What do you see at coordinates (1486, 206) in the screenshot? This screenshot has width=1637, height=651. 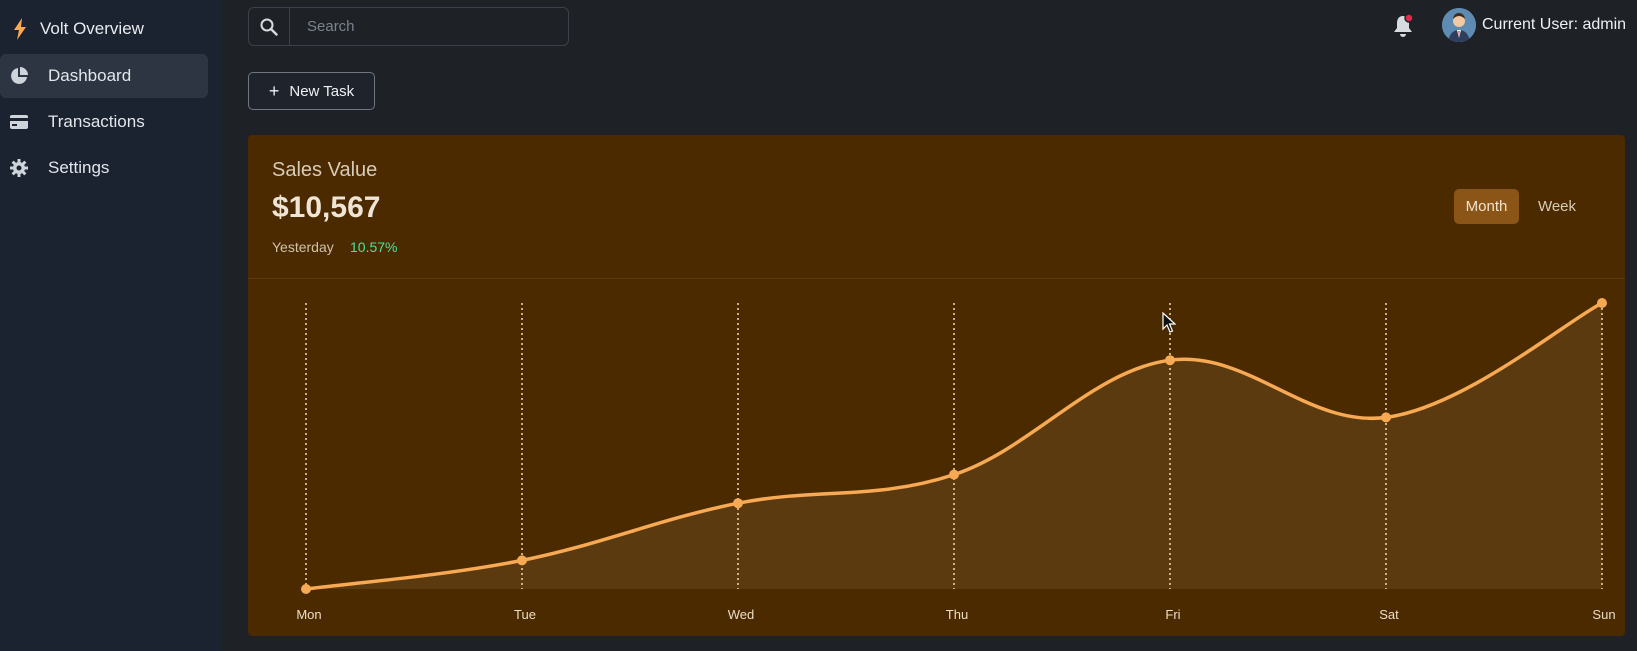 I see `month-toggle-button: Month` at bounding box center [1486, 206].